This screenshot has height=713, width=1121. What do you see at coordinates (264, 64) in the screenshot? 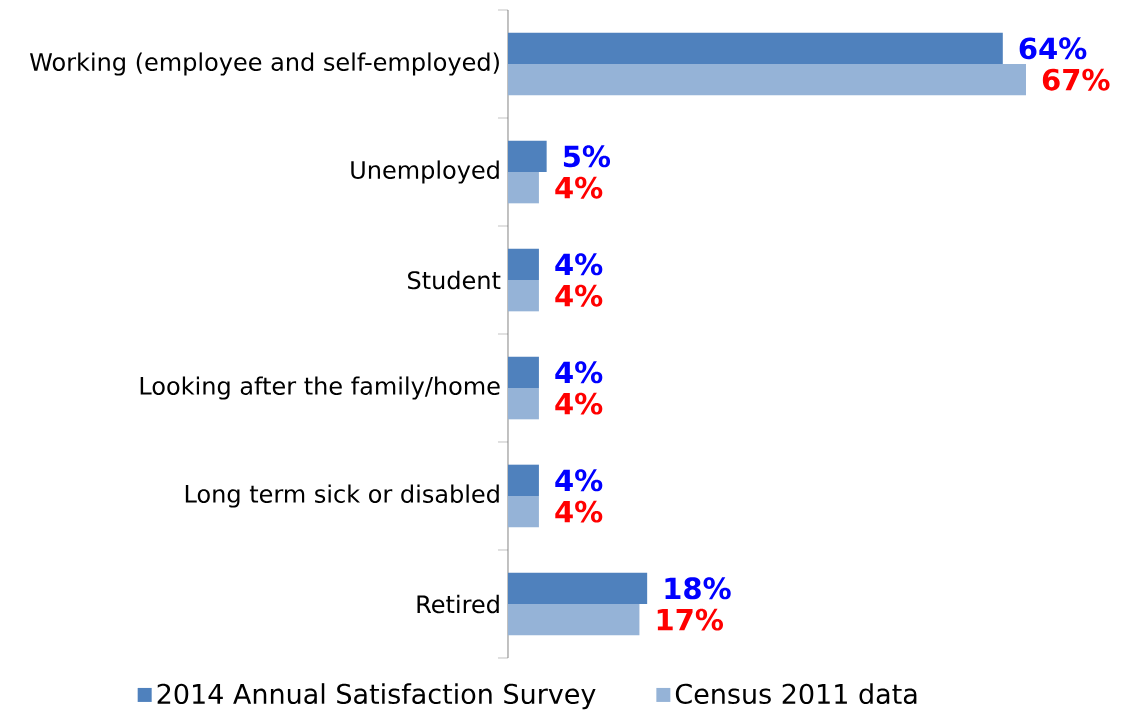
I see `y-tick-label: Working (employee and self-employed)` at bounding box center [264, 64].